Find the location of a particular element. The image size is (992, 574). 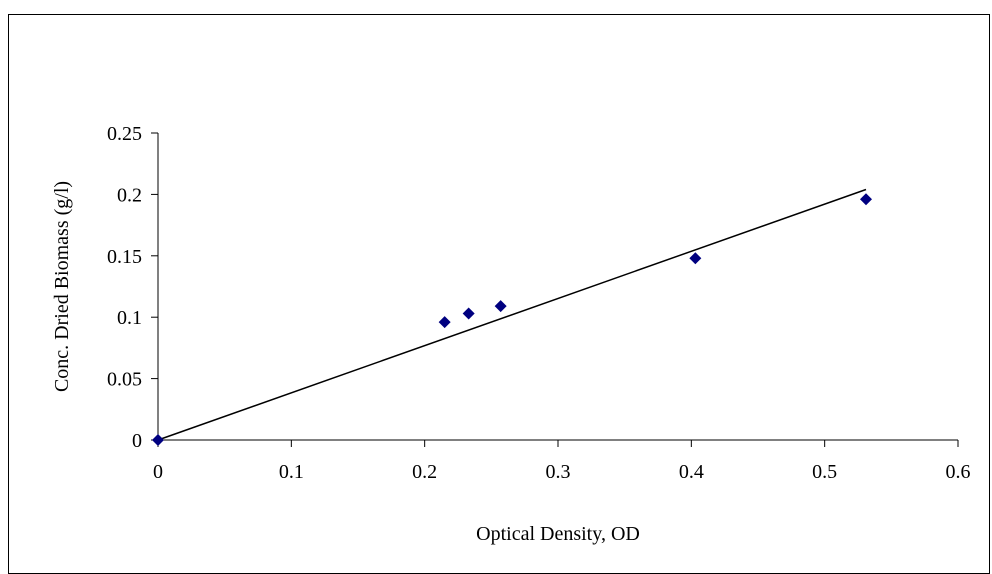

x-tick-label: 0.4 is located at coordinates (691, 472).